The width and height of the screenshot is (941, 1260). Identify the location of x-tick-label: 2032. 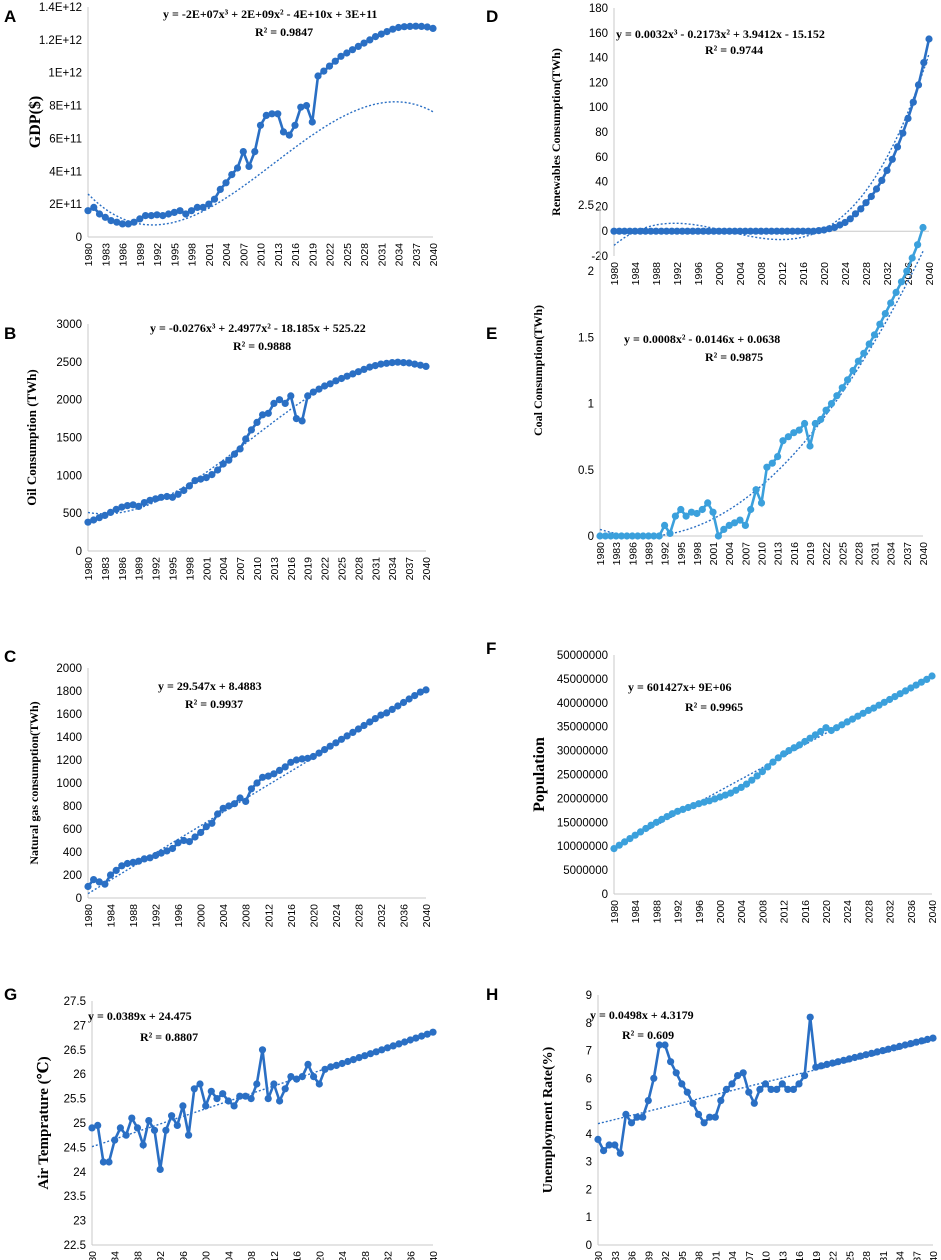
(888, 274).